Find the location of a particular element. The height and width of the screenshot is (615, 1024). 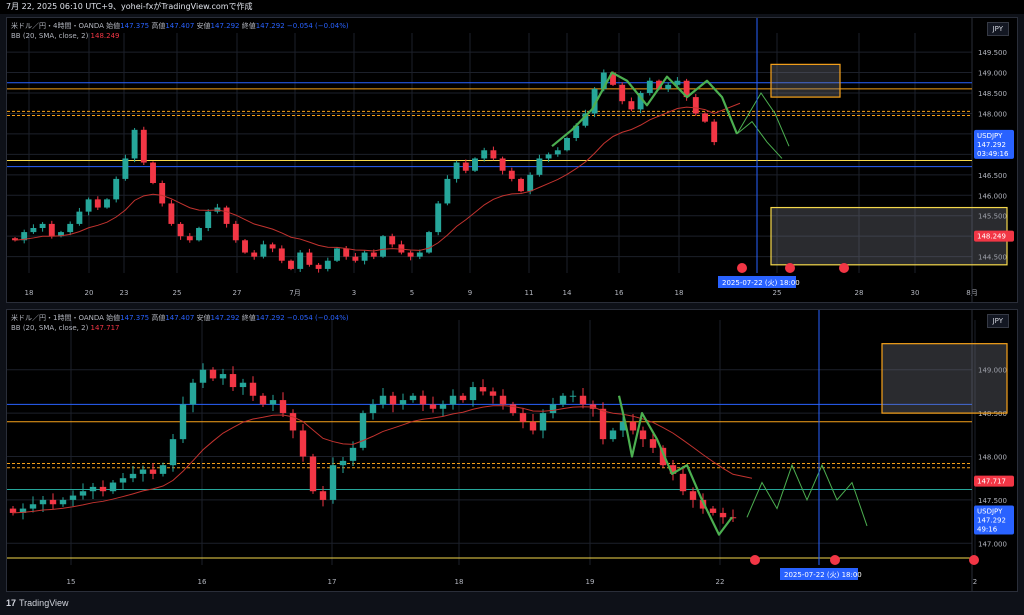

y-tick-label: 145.500 is located at coordinates (992, 217).